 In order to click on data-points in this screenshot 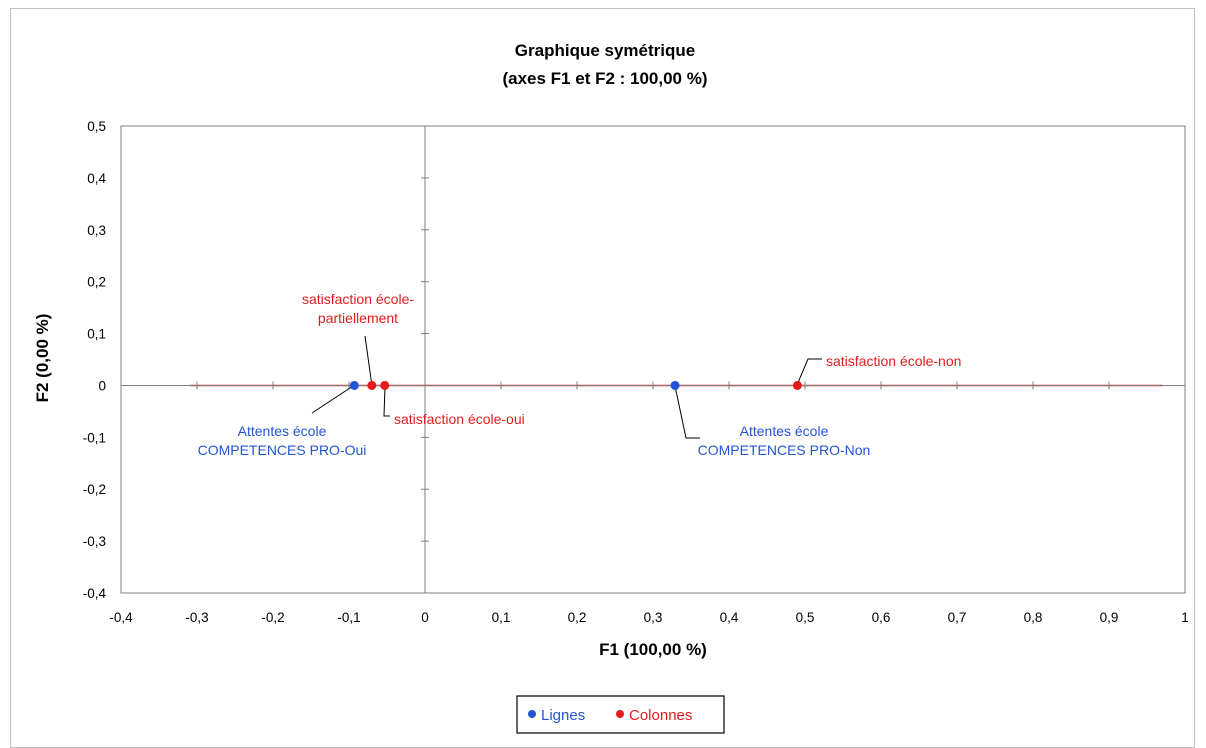, I will do `click(575, 385)`.